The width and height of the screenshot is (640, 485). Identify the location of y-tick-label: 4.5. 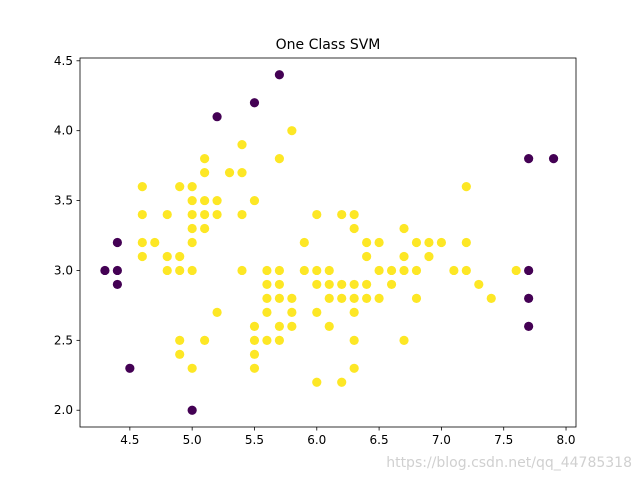
(63, 61).